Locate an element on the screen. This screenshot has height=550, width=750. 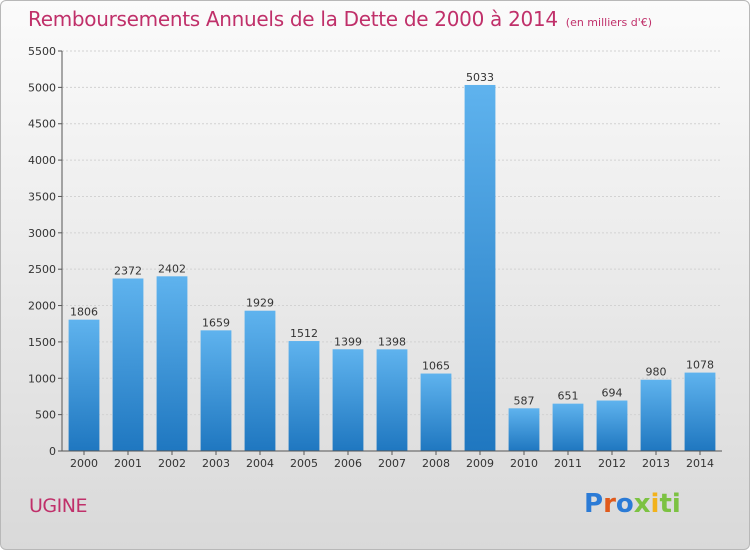
commune-name: UGINE is located at coordinates (58, 506).